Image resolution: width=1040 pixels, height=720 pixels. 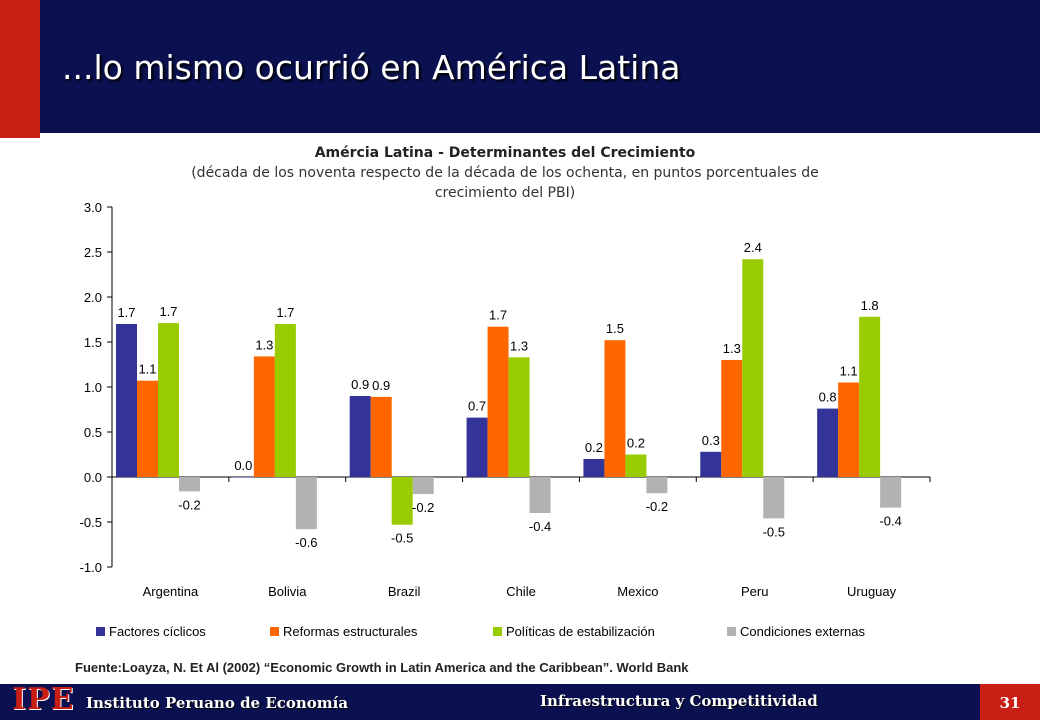 What do you see at coordinates (371, 67) in the screenshot?
I see `slide-title: ...lo mismo ocurrió en América Latina` at bounding box center [371, 67].